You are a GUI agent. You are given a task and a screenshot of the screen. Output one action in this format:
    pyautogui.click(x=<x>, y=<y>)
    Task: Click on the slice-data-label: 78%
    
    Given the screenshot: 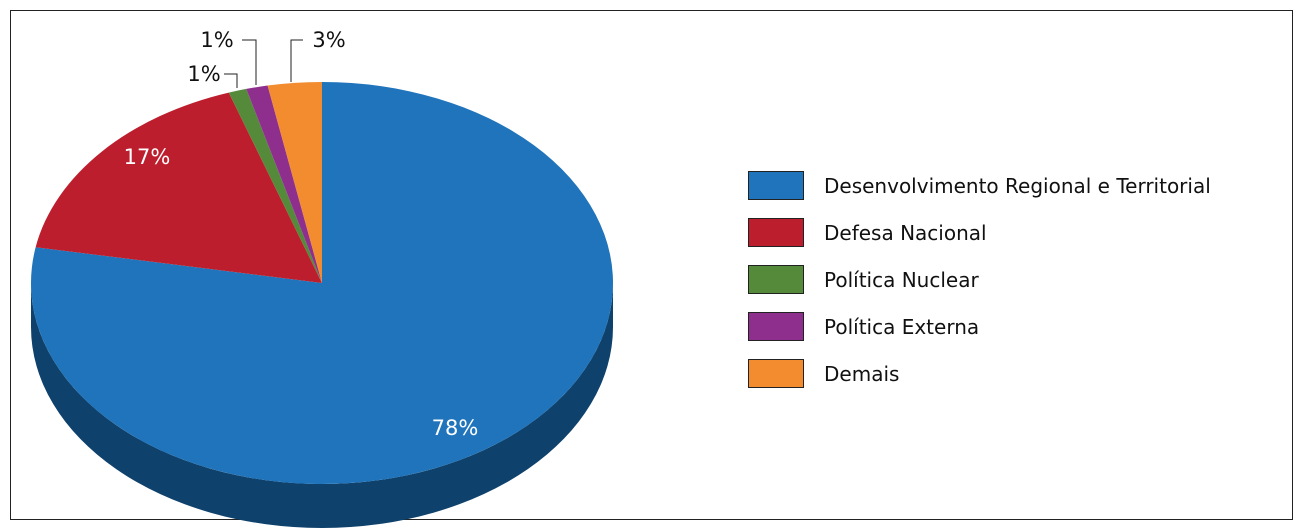 What is the action you would take?
    pyautogui.click(x=455, y=428)
    